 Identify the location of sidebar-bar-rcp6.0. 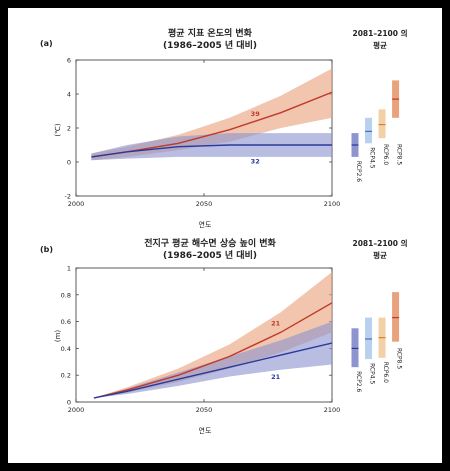
(382, 124).